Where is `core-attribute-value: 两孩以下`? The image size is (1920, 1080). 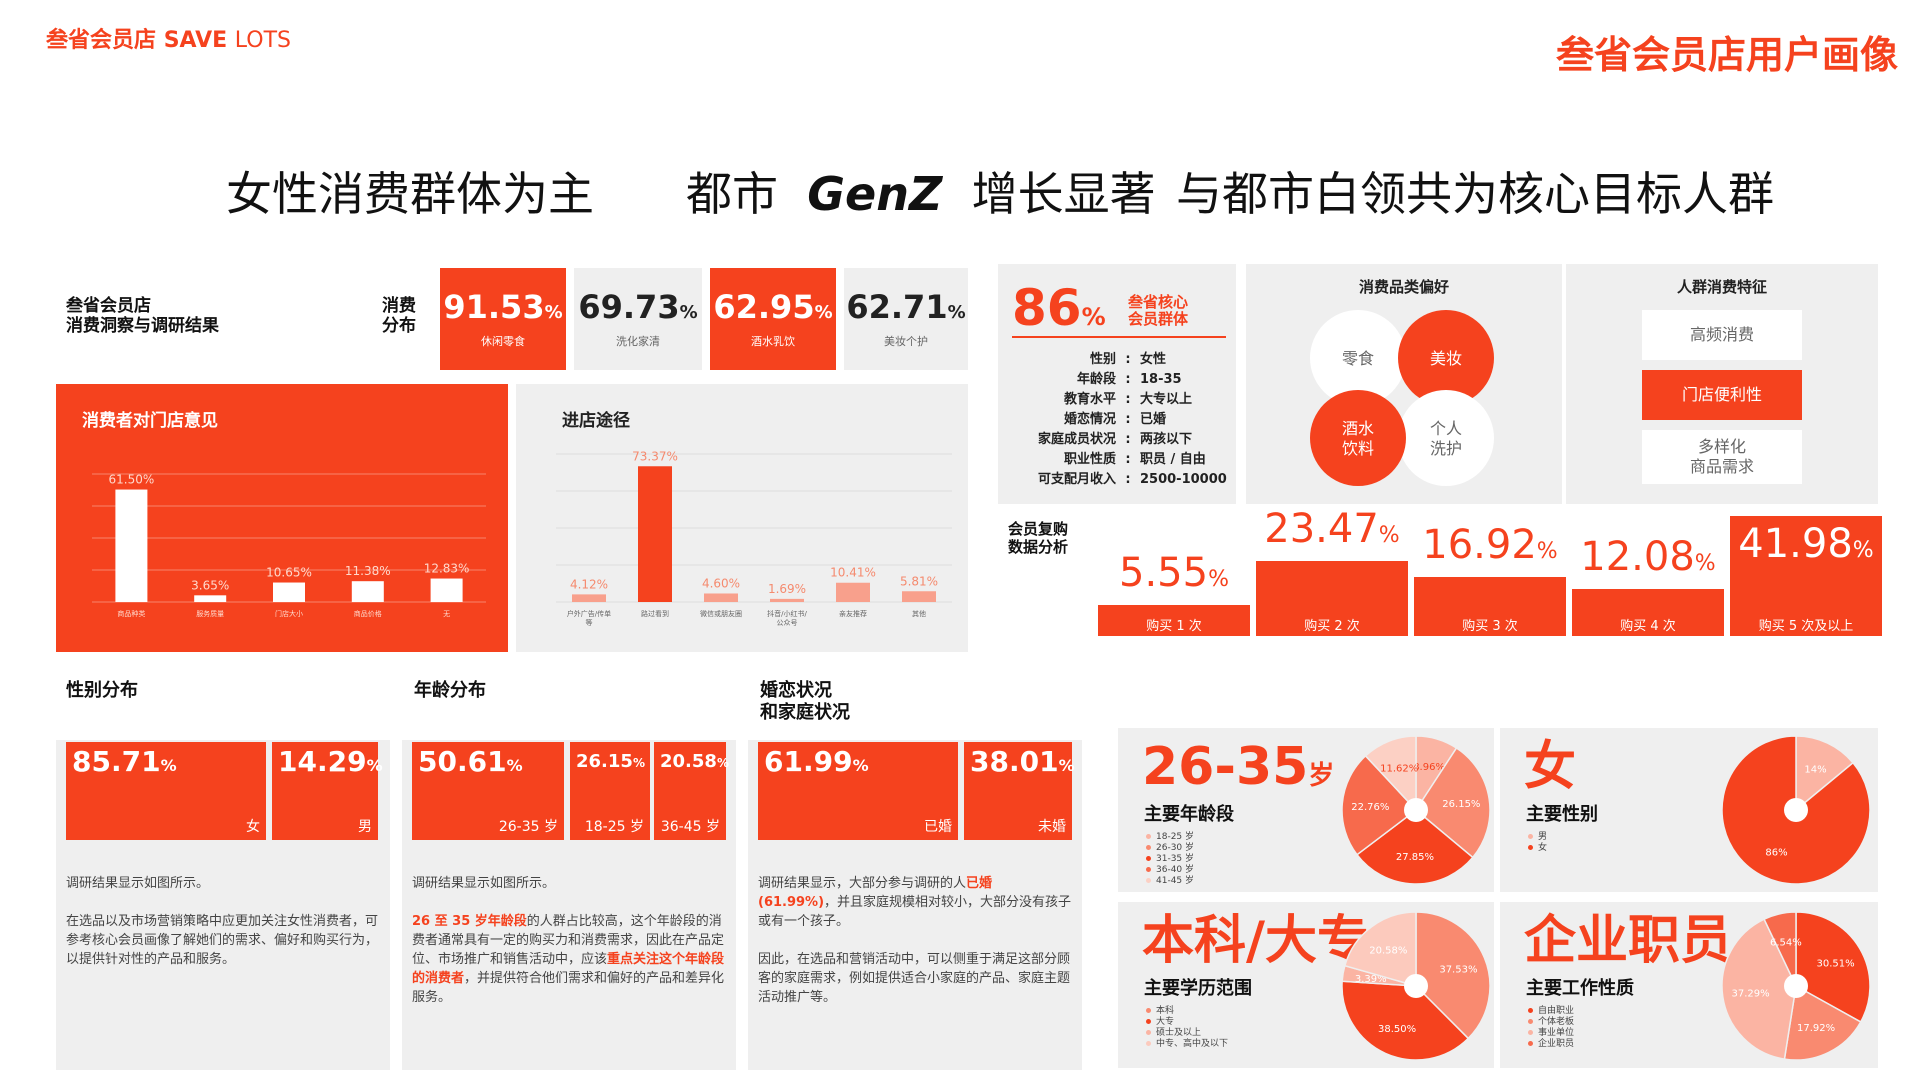
core-attribute-value: 两孩以下 is located at coordinates (1166, 439).